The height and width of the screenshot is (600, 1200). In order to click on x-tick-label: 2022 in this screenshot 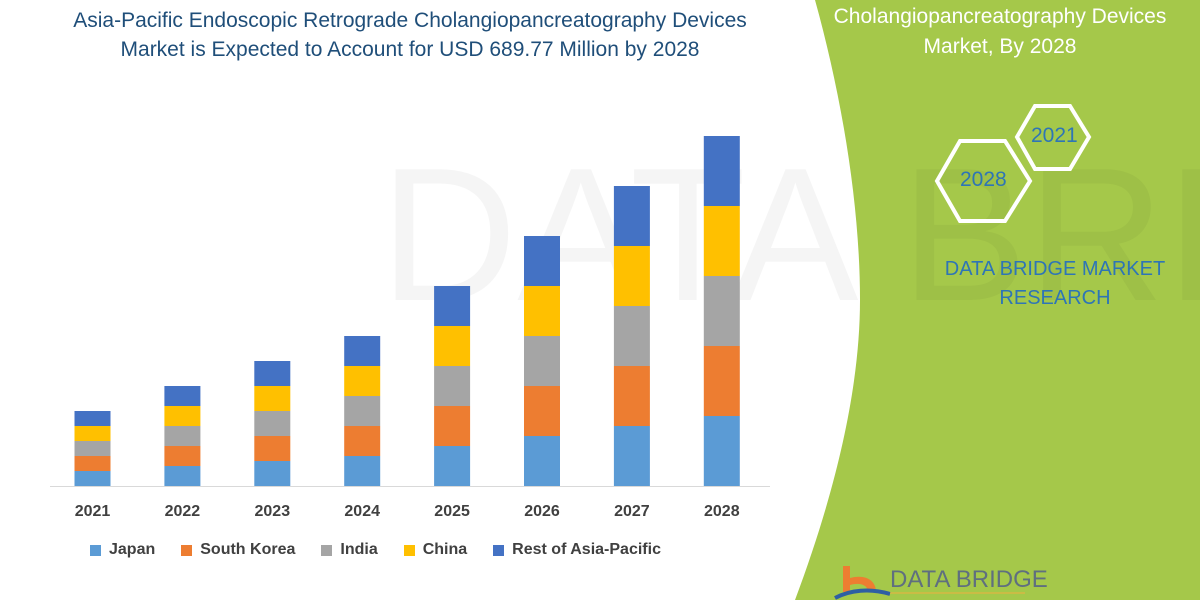, I will do `click(182, 511)`.